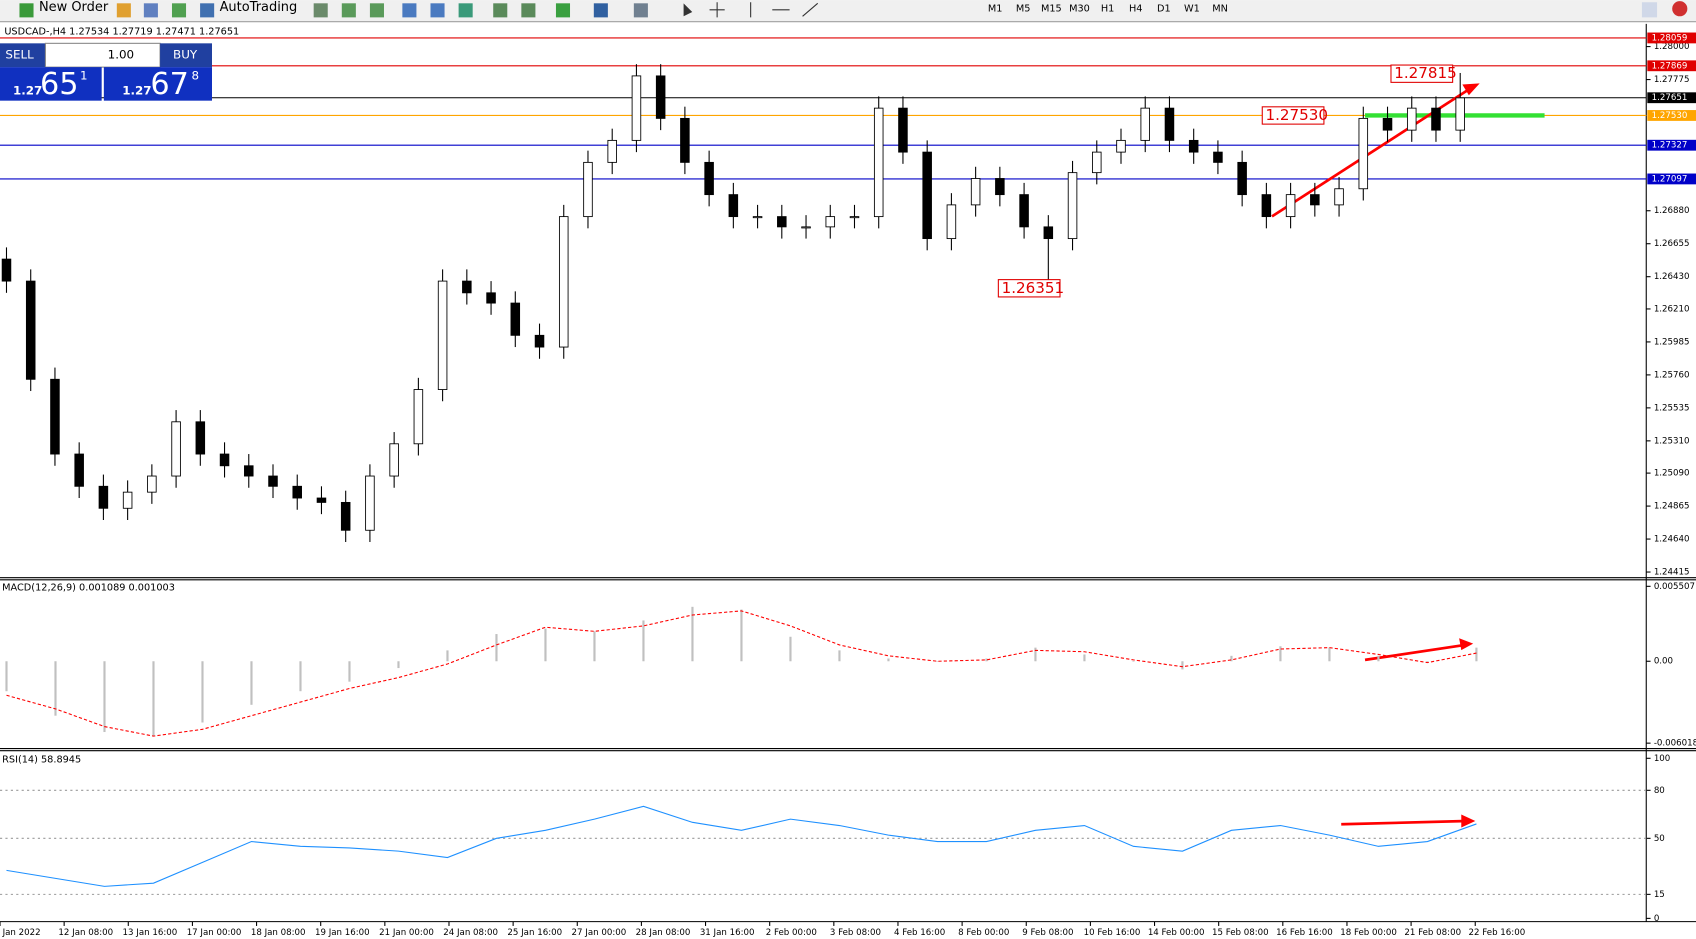 The height and width of the screenshot is (939, 1696). Describe the element at coordinates (995, 9) in the screenshot. I see `timeframe: M1` at that location.